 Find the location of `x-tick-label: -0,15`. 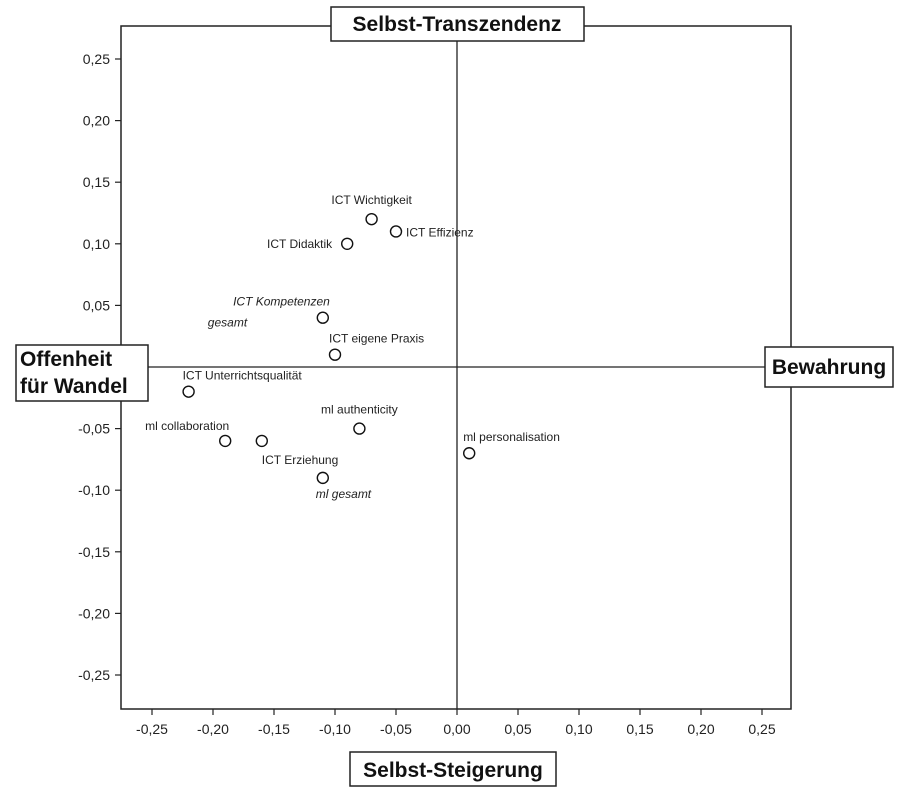

x-tick-label: -0,15 is located at coordinates (274, 729).